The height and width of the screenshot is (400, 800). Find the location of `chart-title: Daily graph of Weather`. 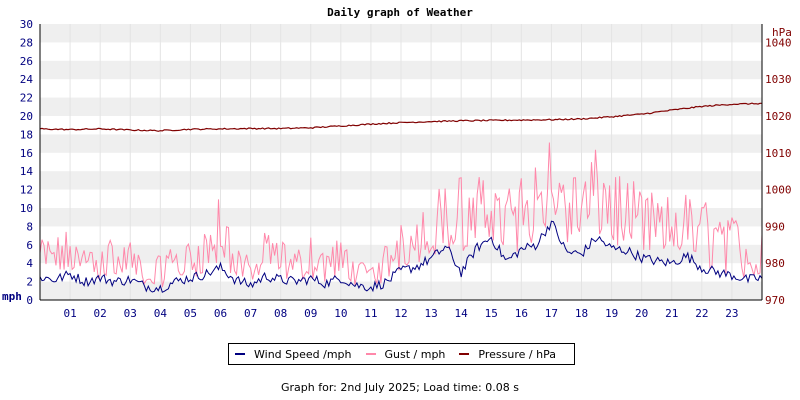

chart-title: Daily graph of Weather is located at coordinates (400, 12).